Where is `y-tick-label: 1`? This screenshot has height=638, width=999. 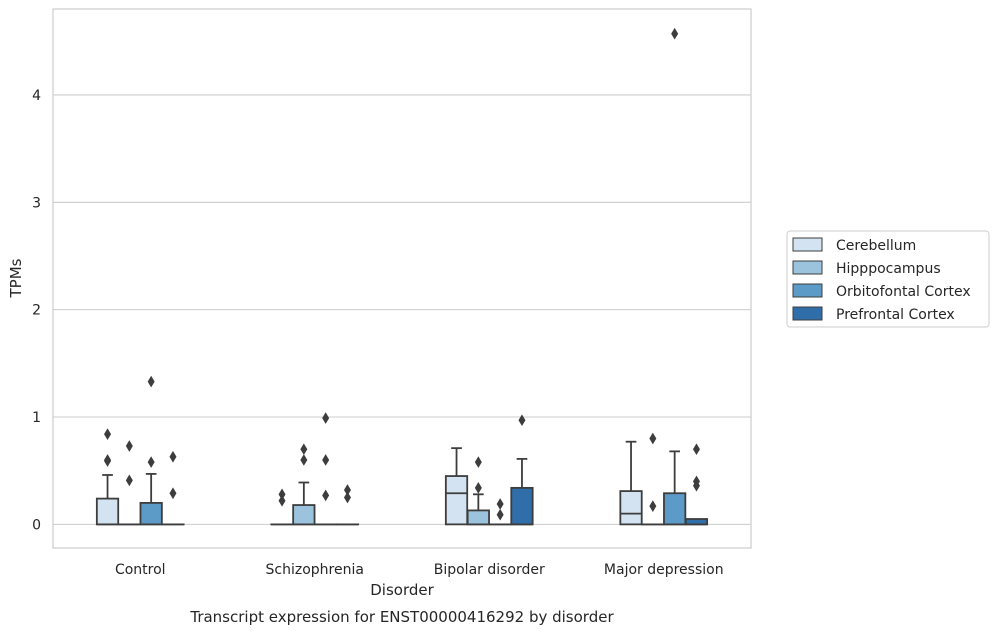
y-tick-label: 1 is located at coordinates (36, 418).